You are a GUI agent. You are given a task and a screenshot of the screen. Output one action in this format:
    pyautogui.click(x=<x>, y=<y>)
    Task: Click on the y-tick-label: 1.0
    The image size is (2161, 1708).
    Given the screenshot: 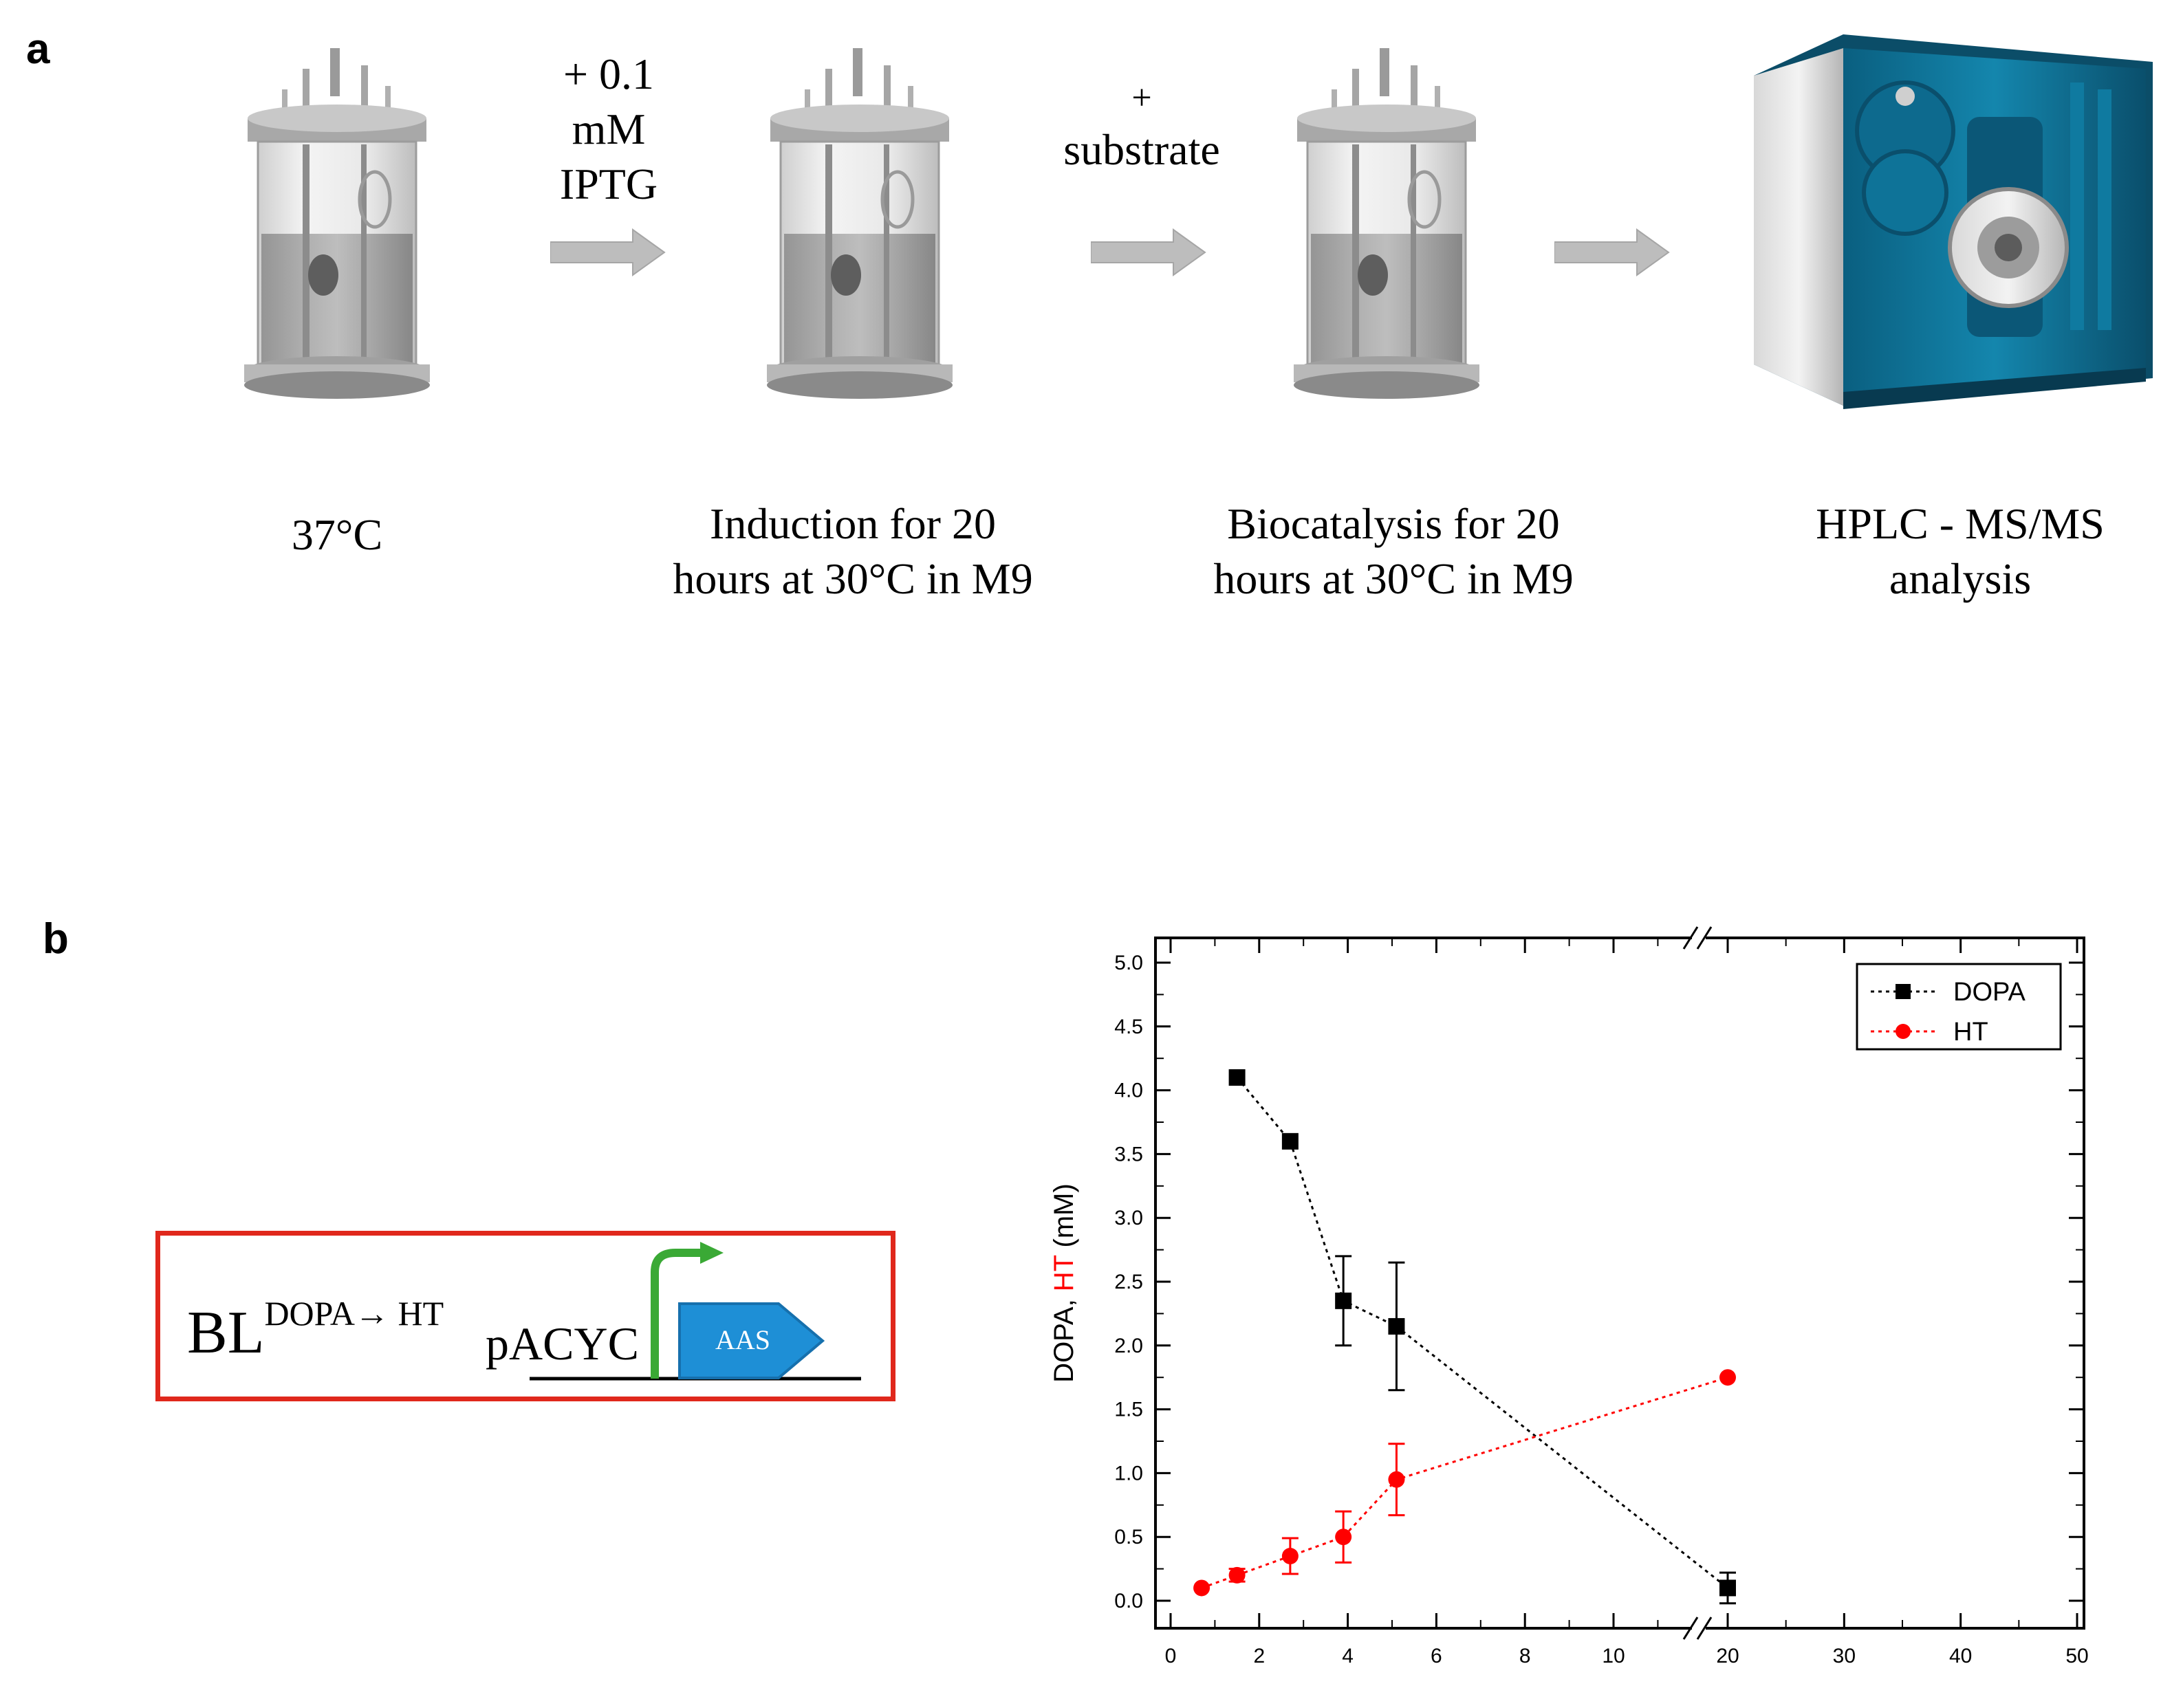 What is the action you would take?
    pyautogui.click(x=1128, y=1473)
    